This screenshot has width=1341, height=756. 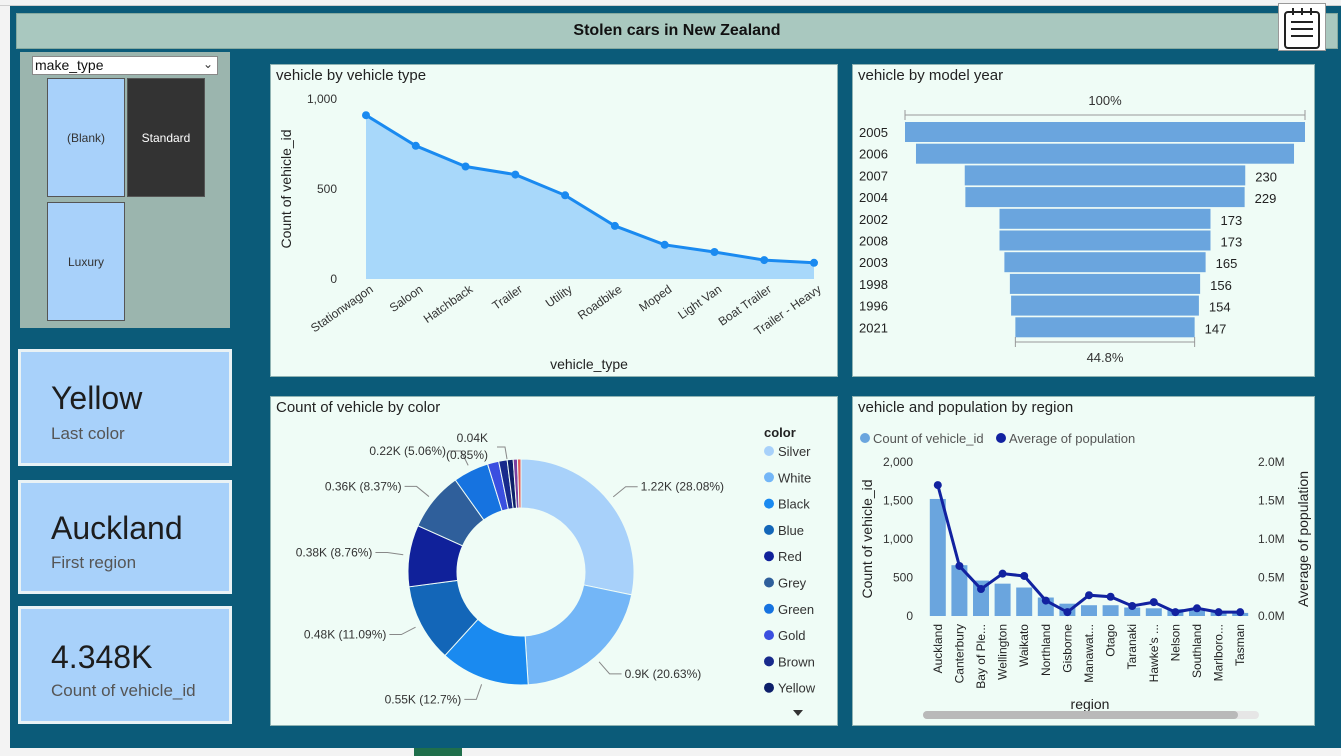 What do you see at coordinates (125, 65) in the screenshot?
I see `slicer-dropdown: make_type ⌄` at bounding box center [125, 65].